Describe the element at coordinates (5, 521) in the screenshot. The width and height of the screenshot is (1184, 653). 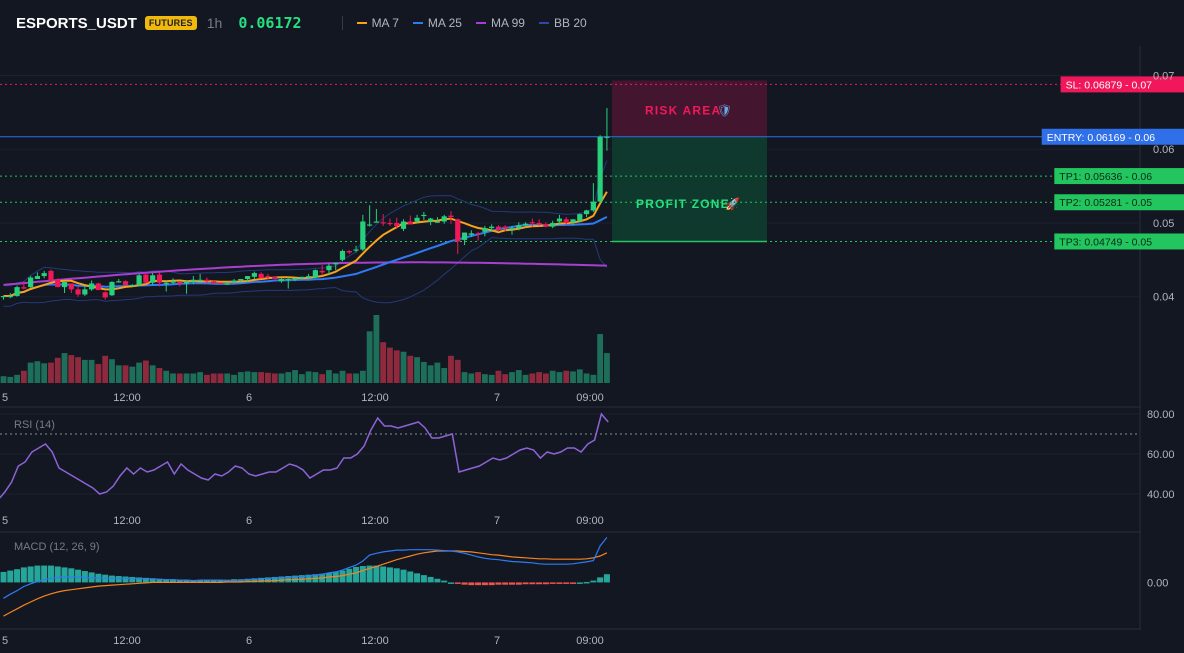
I see `x-tick-1-0: 5` at that location.